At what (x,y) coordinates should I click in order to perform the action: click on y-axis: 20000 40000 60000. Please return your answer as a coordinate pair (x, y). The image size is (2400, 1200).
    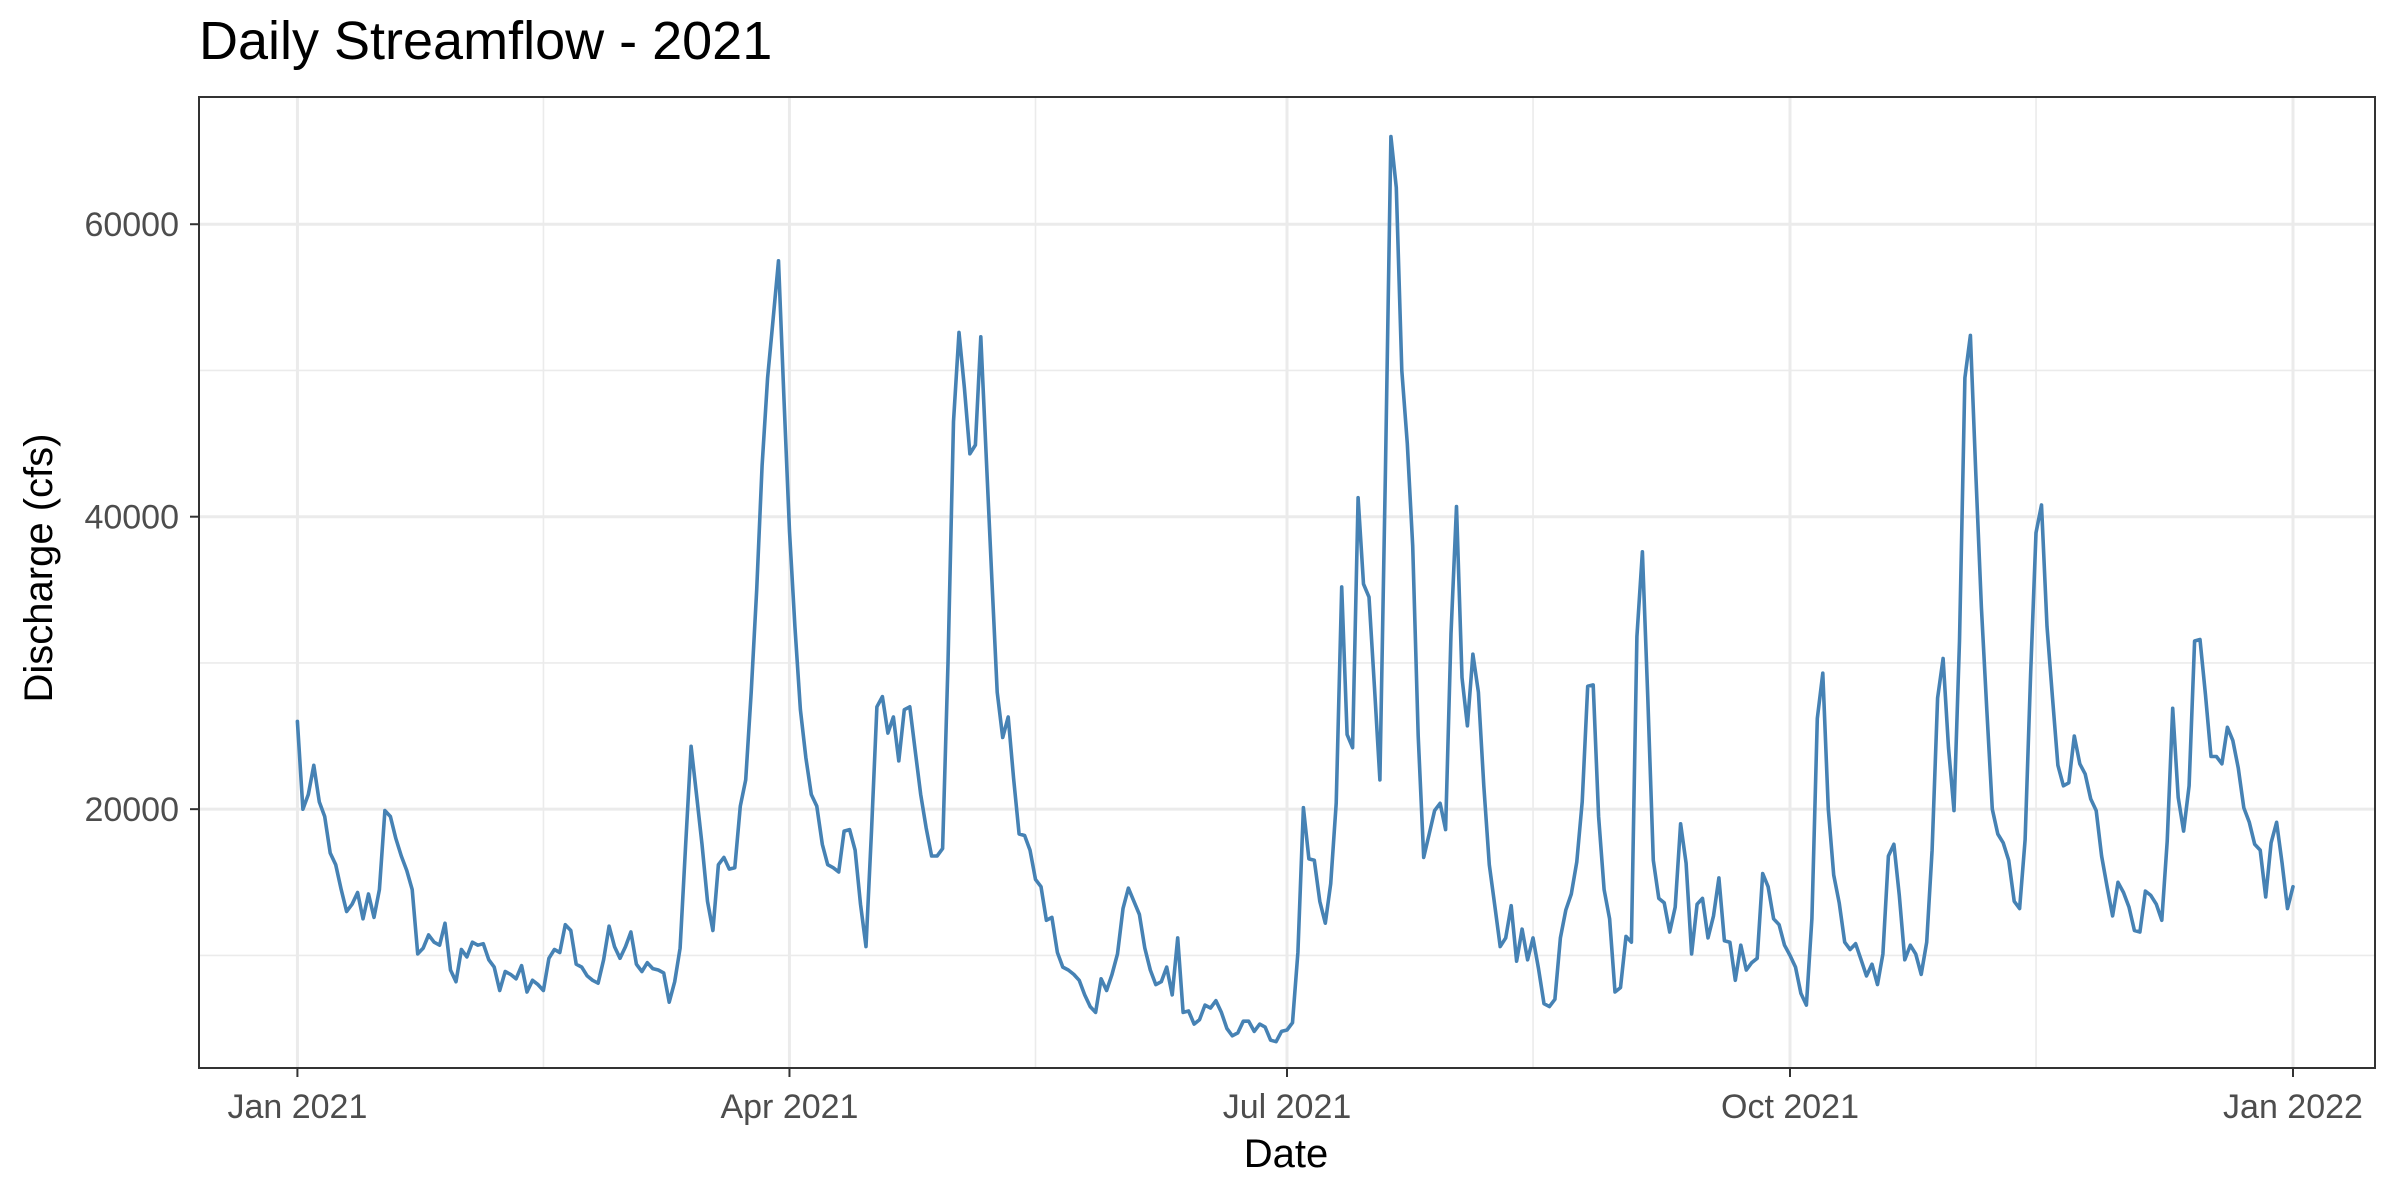
    Looking at the image, I should click on (141, 517).